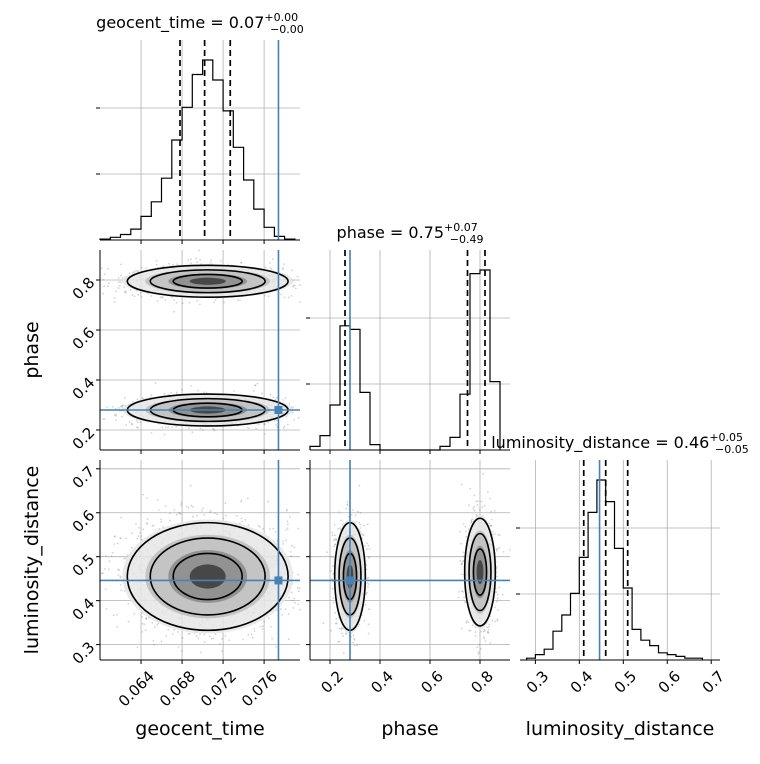  What do you see at coordinates (410, 233) in the screenshot?
I see `panel-title-phase: phase = 0.75+0.07−0.49` at bounding box center [410, 233].